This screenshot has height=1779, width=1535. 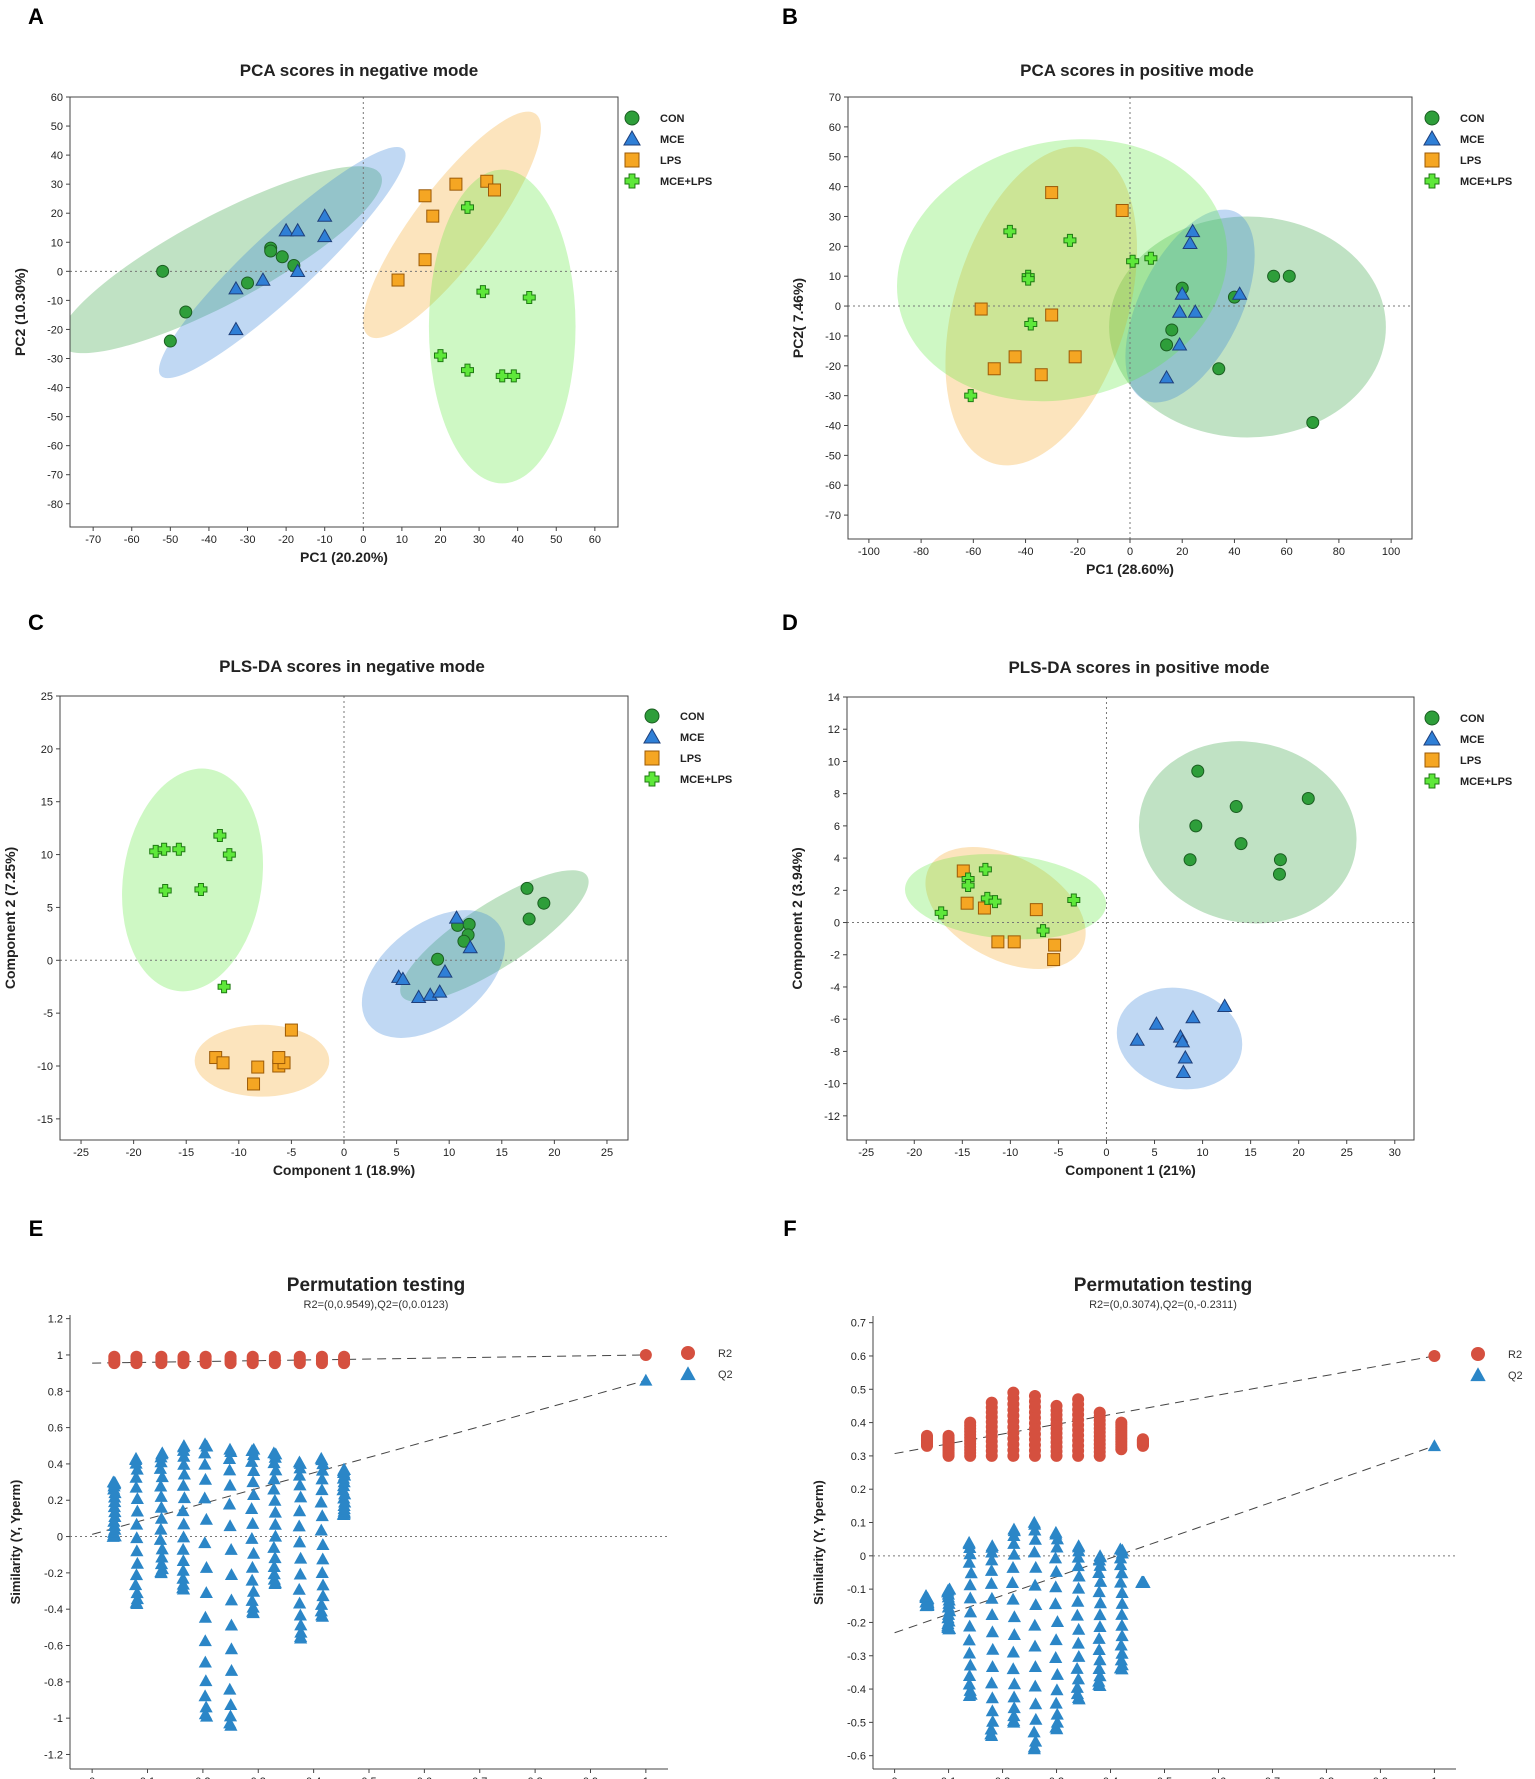 I want to click on y-tick-label: 0.6, so click(x=55, y=1429).